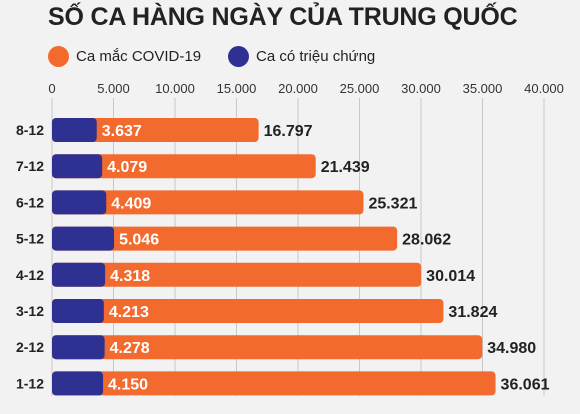  Describe the element at coordinates (237, 88) in the screenshot. I see `x-tick-label: 15.000` at that location.